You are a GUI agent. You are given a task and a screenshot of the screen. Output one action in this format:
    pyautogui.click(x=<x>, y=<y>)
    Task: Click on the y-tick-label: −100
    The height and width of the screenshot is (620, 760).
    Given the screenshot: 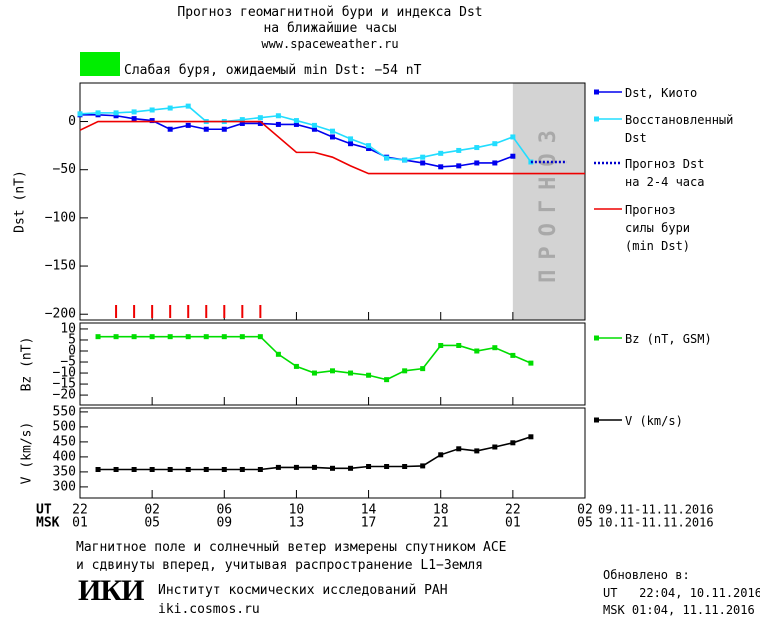 What is the action you would take?
    pyautogui.click(x=60, y=217)
    